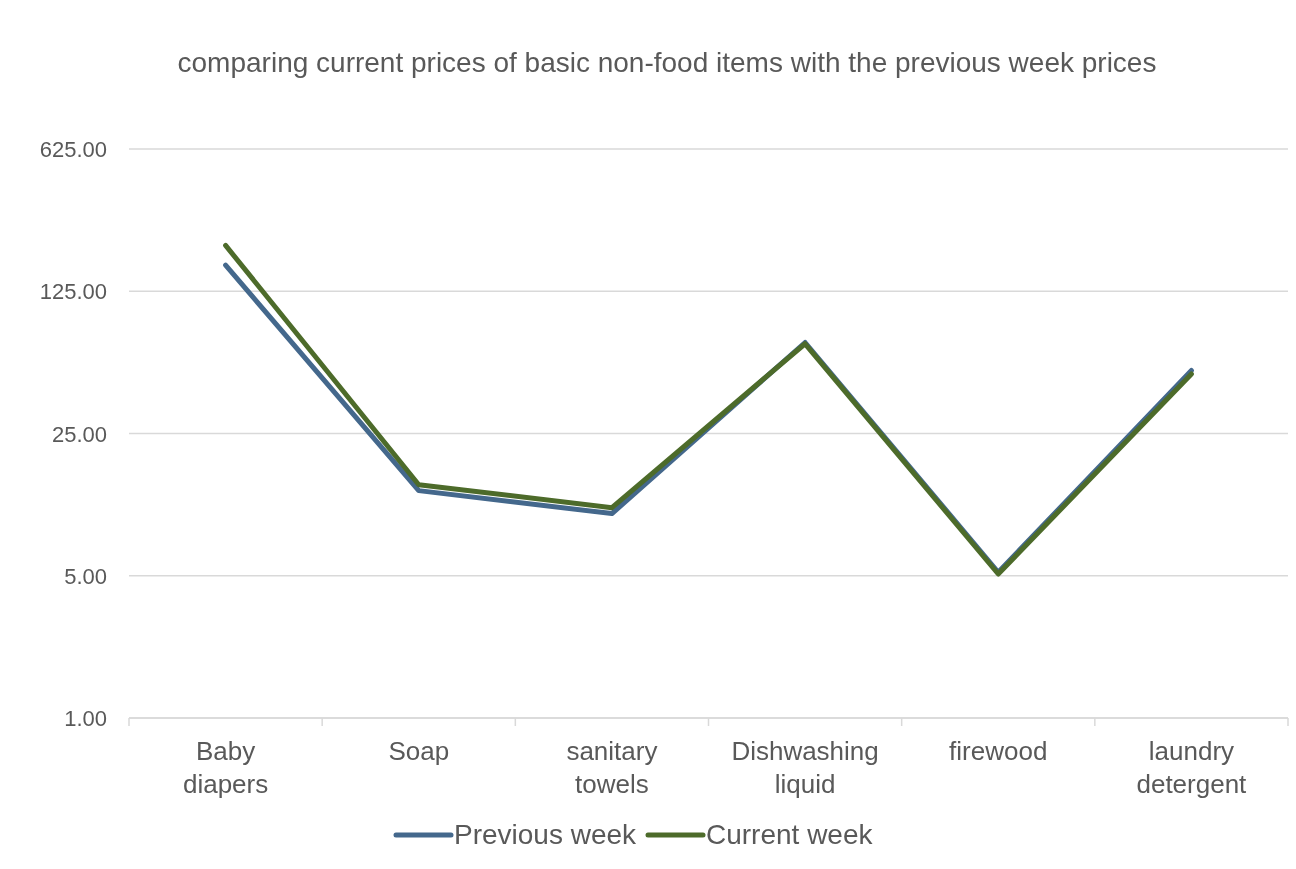 This screenshot has width=1296, height=869. Describe the element at coordinates (225, 767) in the screenshot. I see `x-tick-label: Baby diapers` at that location.